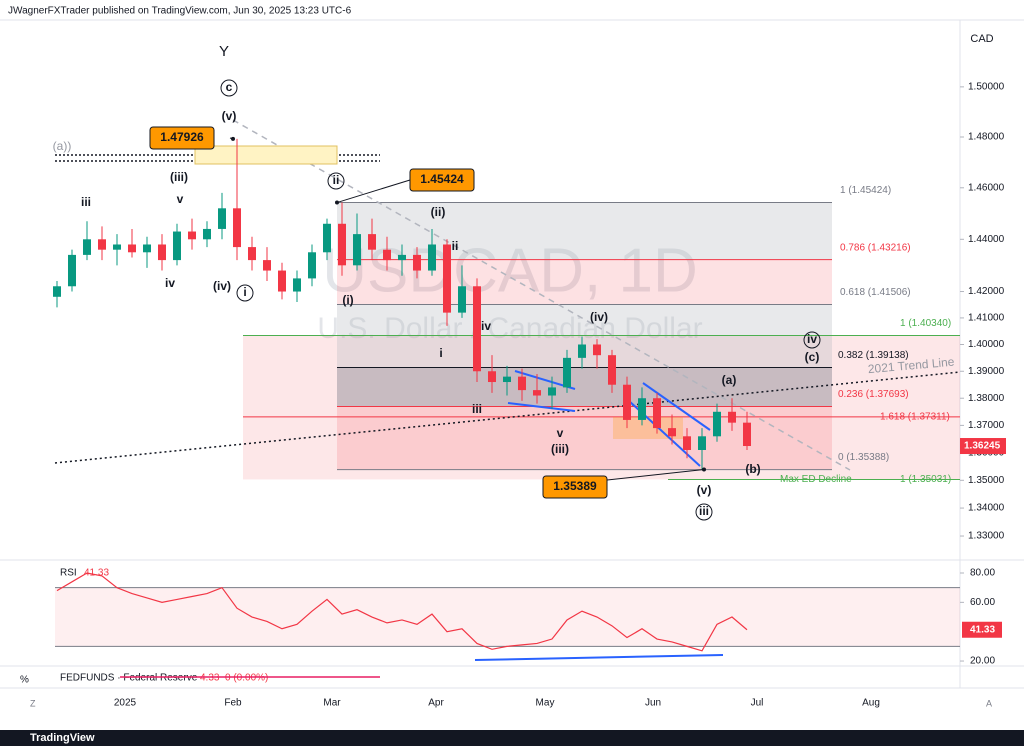 This screenshot has width=1024, height=746. Describe the element at coordinates (925, 323) in the screenshot. I see `fib-label: 1 (1.40340)` at that location.